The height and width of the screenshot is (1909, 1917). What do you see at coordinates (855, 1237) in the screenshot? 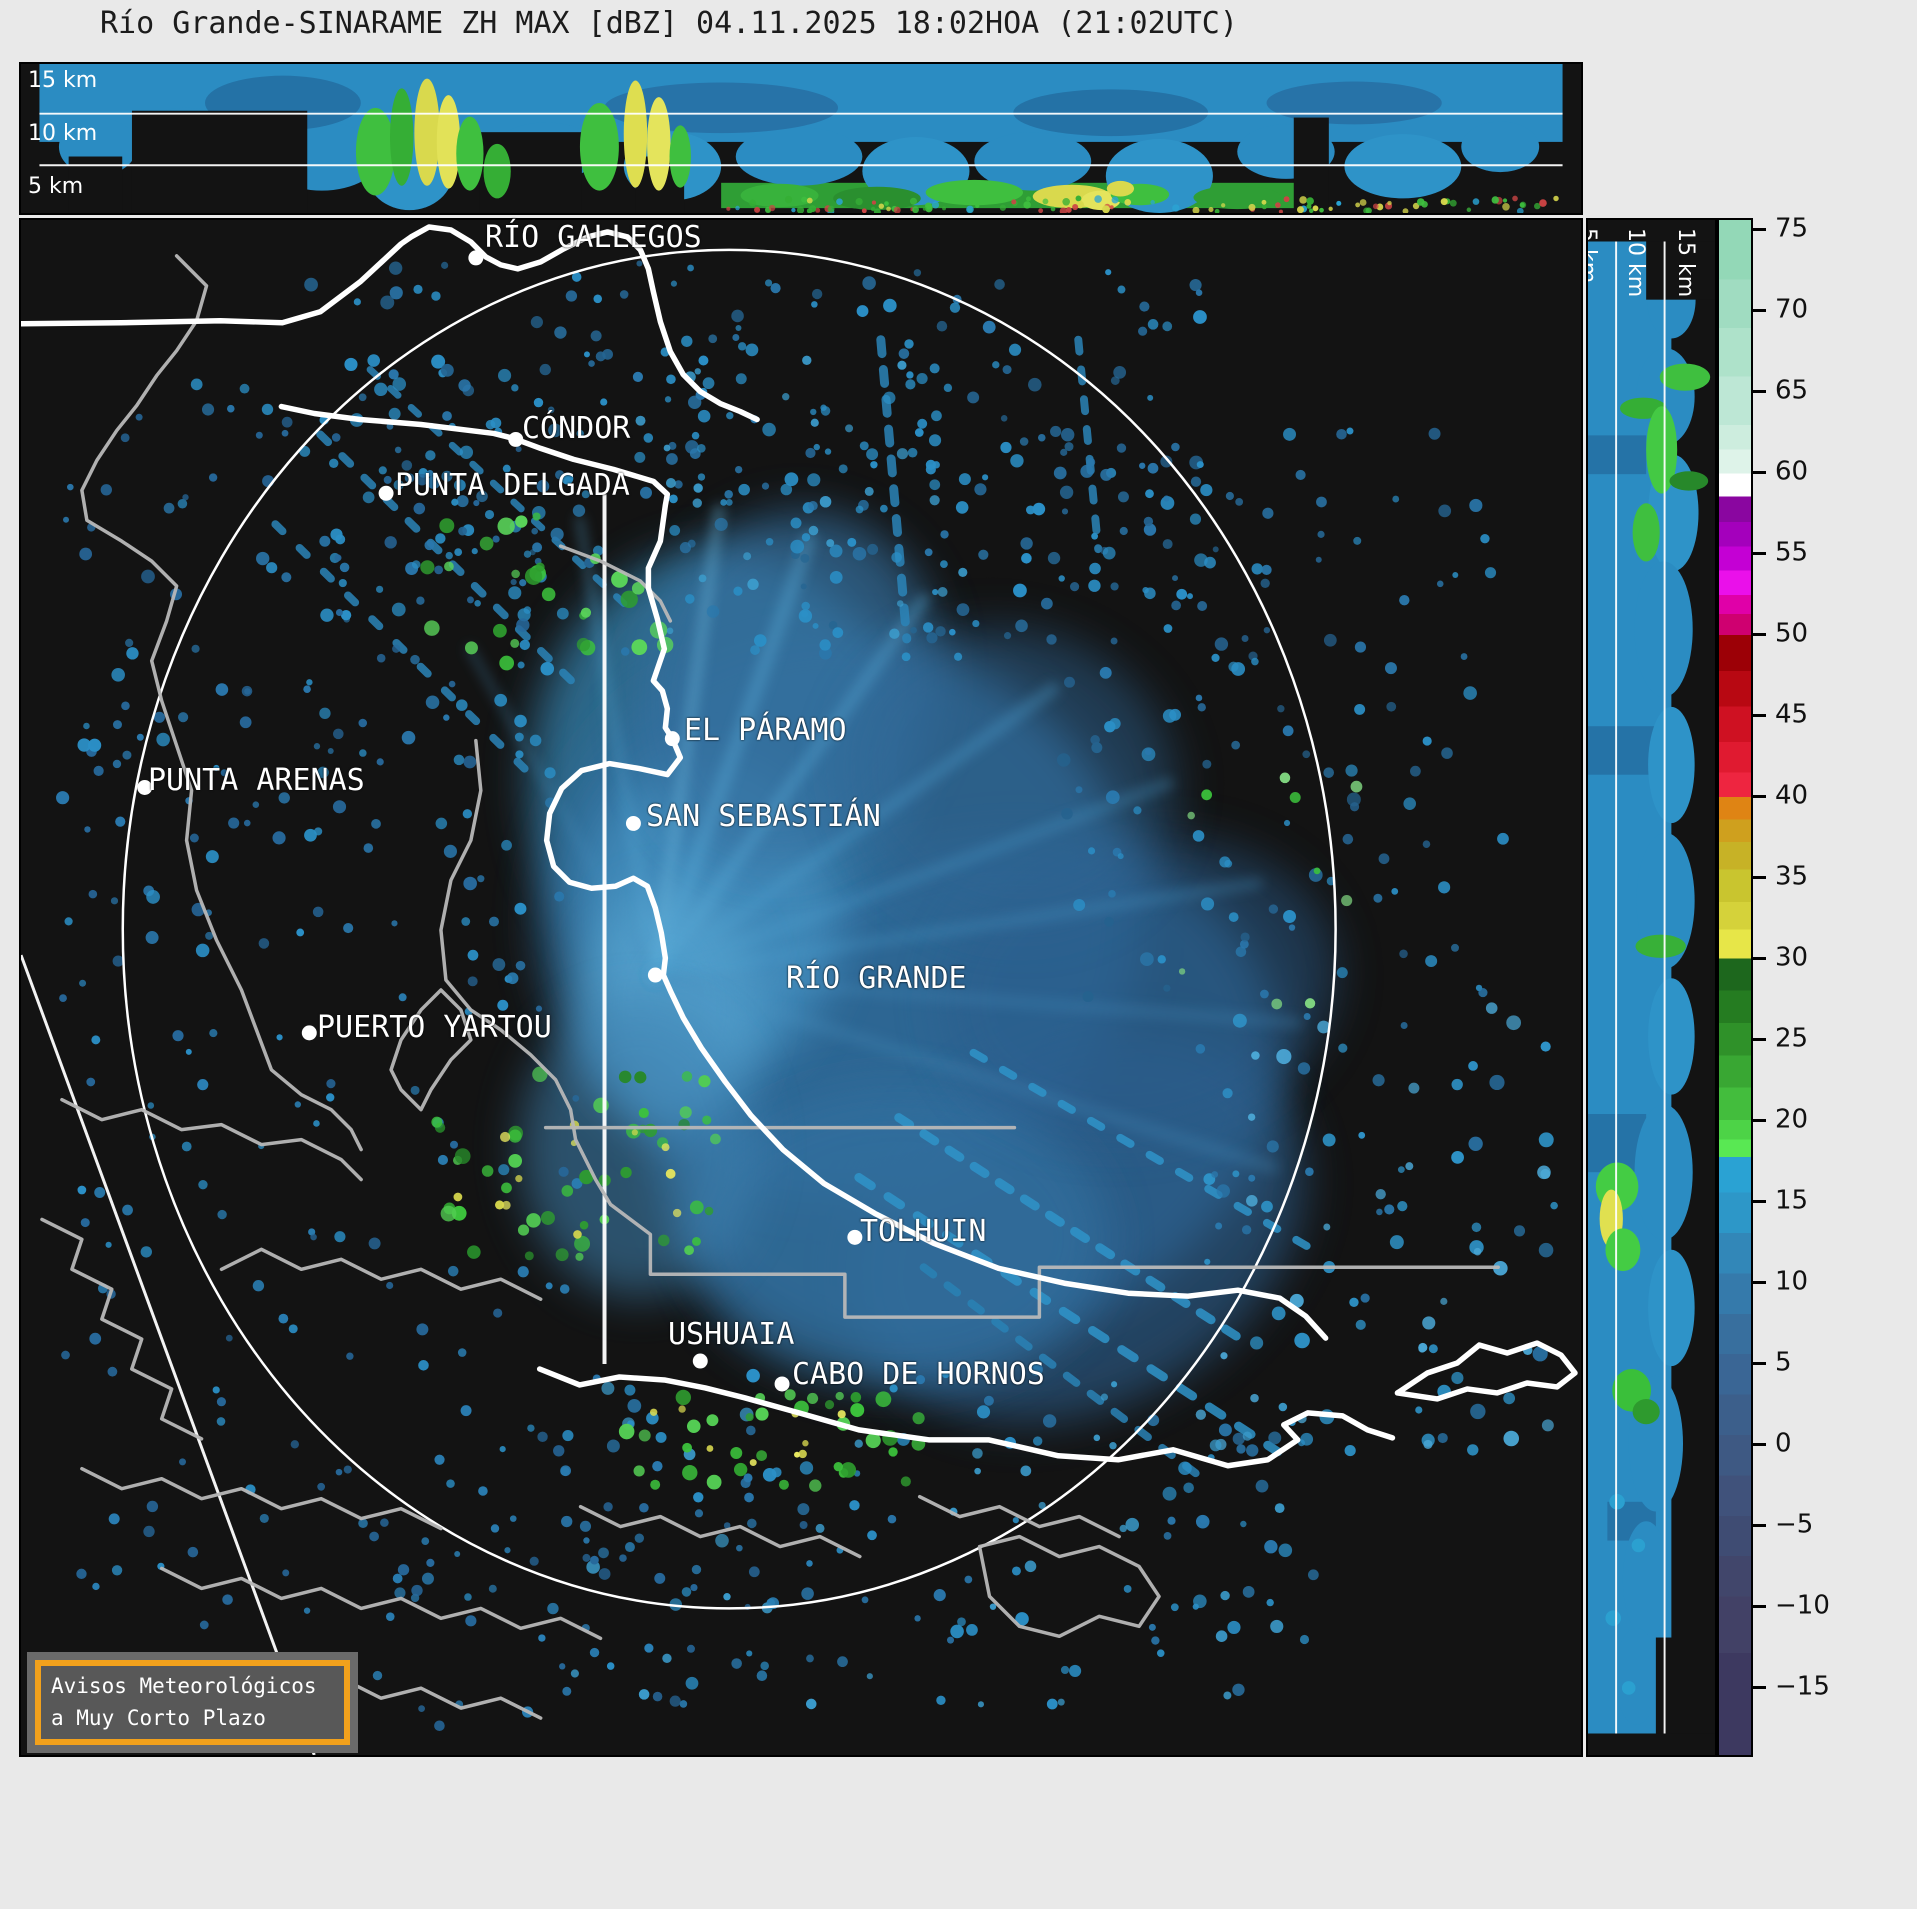
I see `city-marker` at bounding box center [855, 1237].